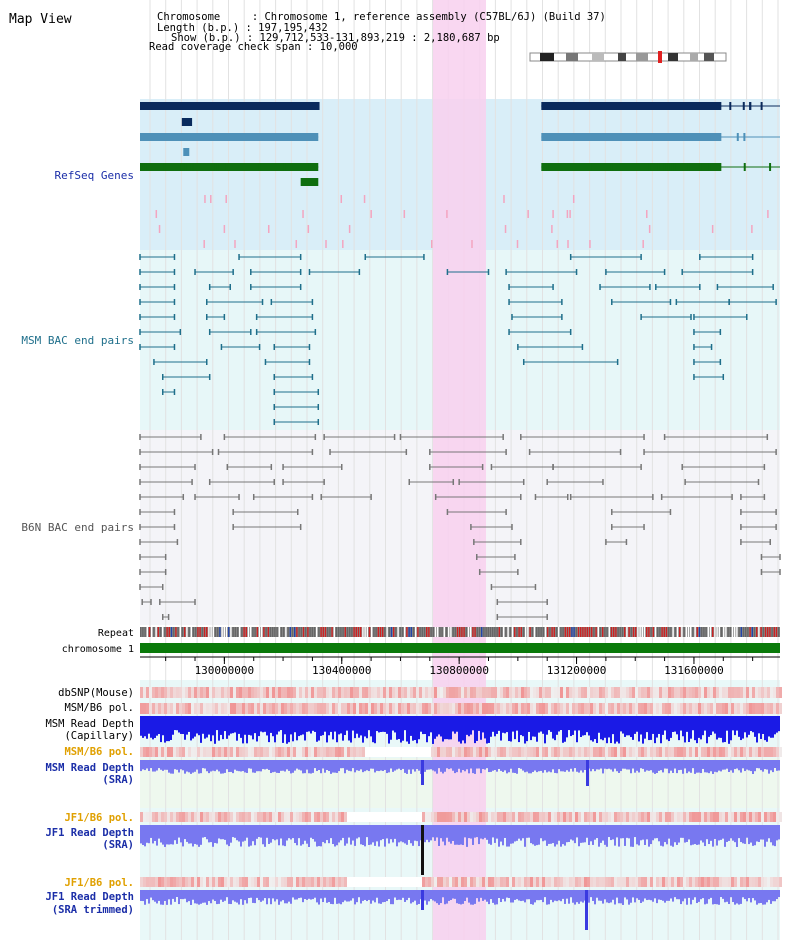  Describe the element at coordinates (77, 340) in the screenshot. I see `label-msm-bac: MSM BAC end pairs` at that location.